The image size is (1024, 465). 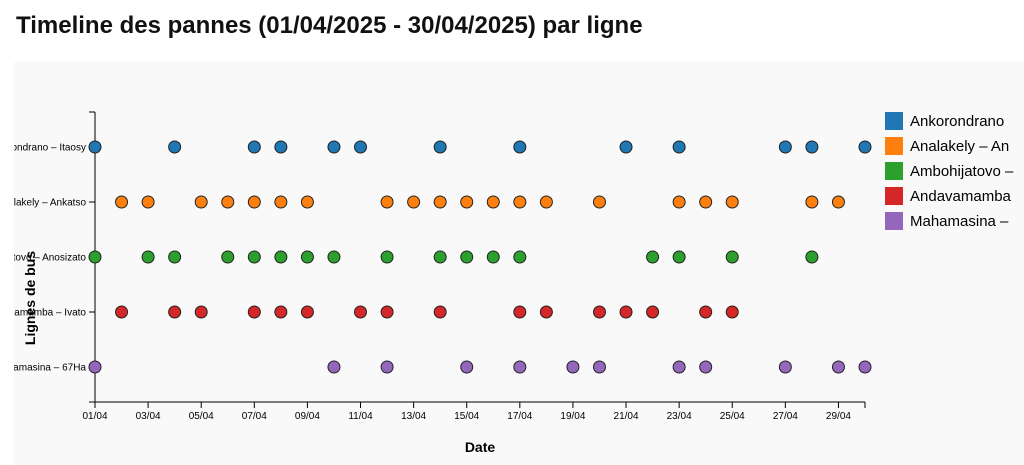 I want to click on x-tick-label: 11/04, so click(x=360, y=416).